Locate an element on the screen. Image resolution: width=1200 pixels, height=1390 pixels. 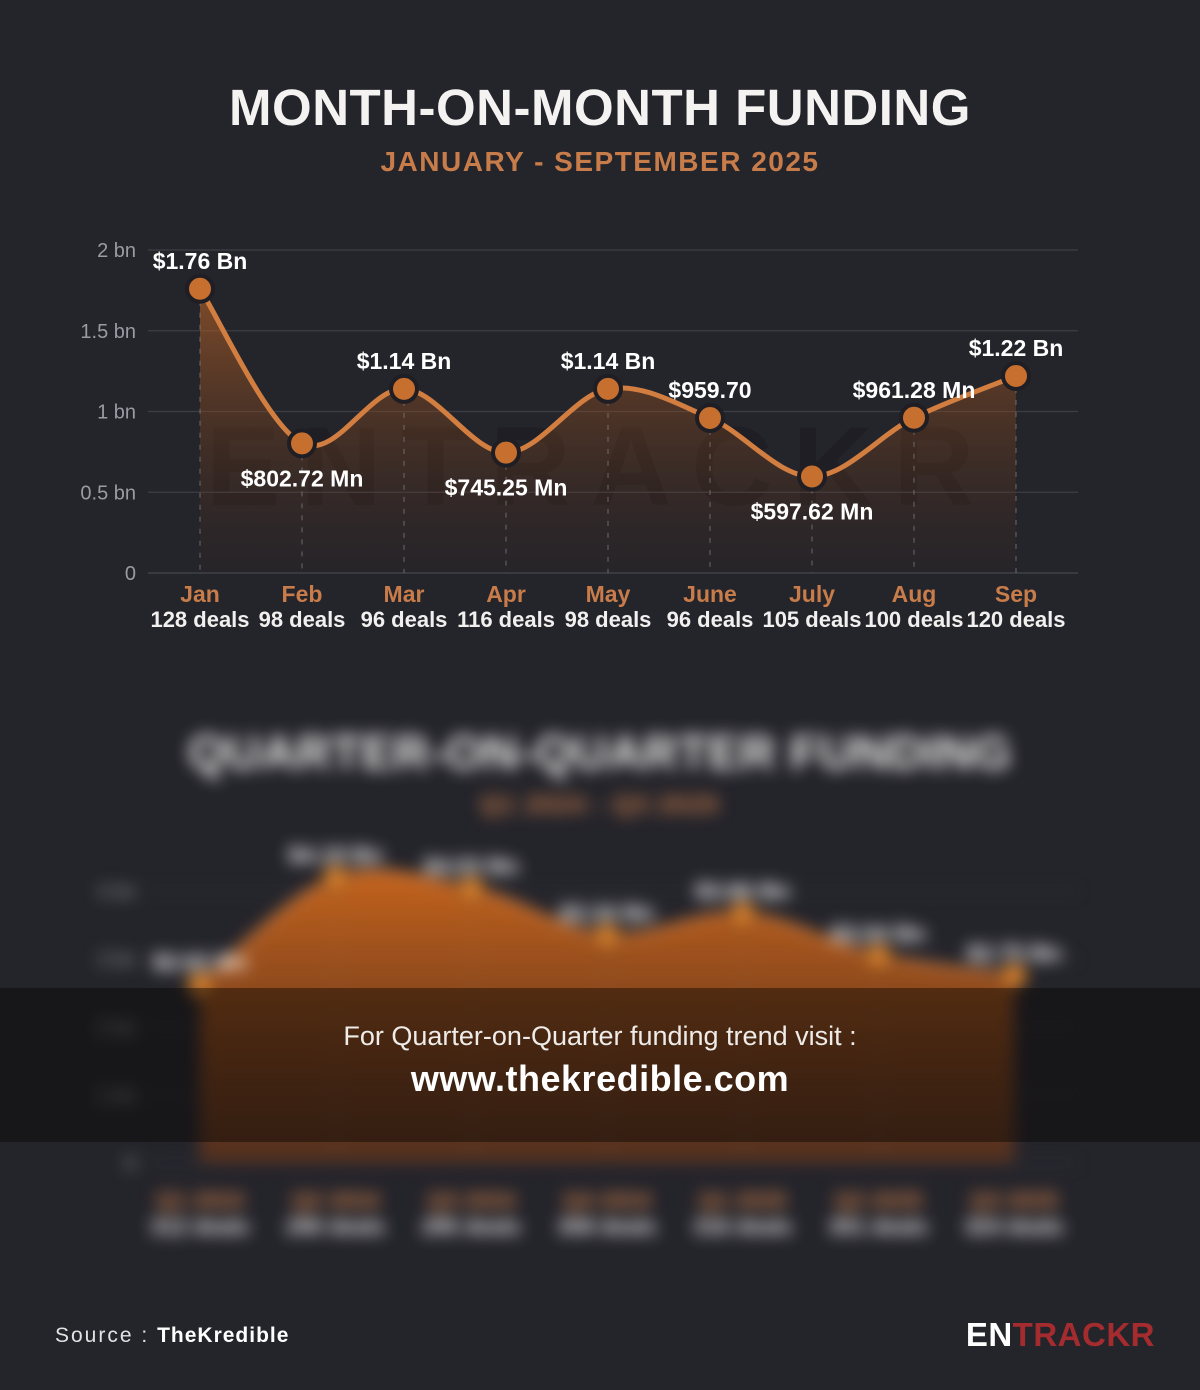
value-label: $3.66 Bn is located at coordinates (742, 891).